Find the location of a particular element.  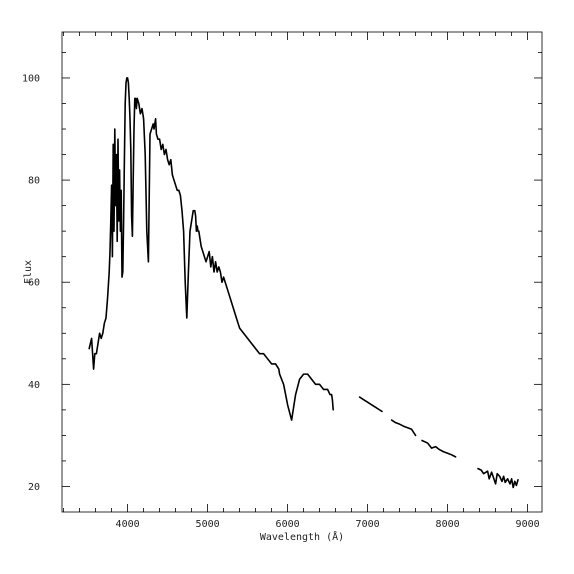

x-tick-label: 4000 is located at coordinates (128, 524).